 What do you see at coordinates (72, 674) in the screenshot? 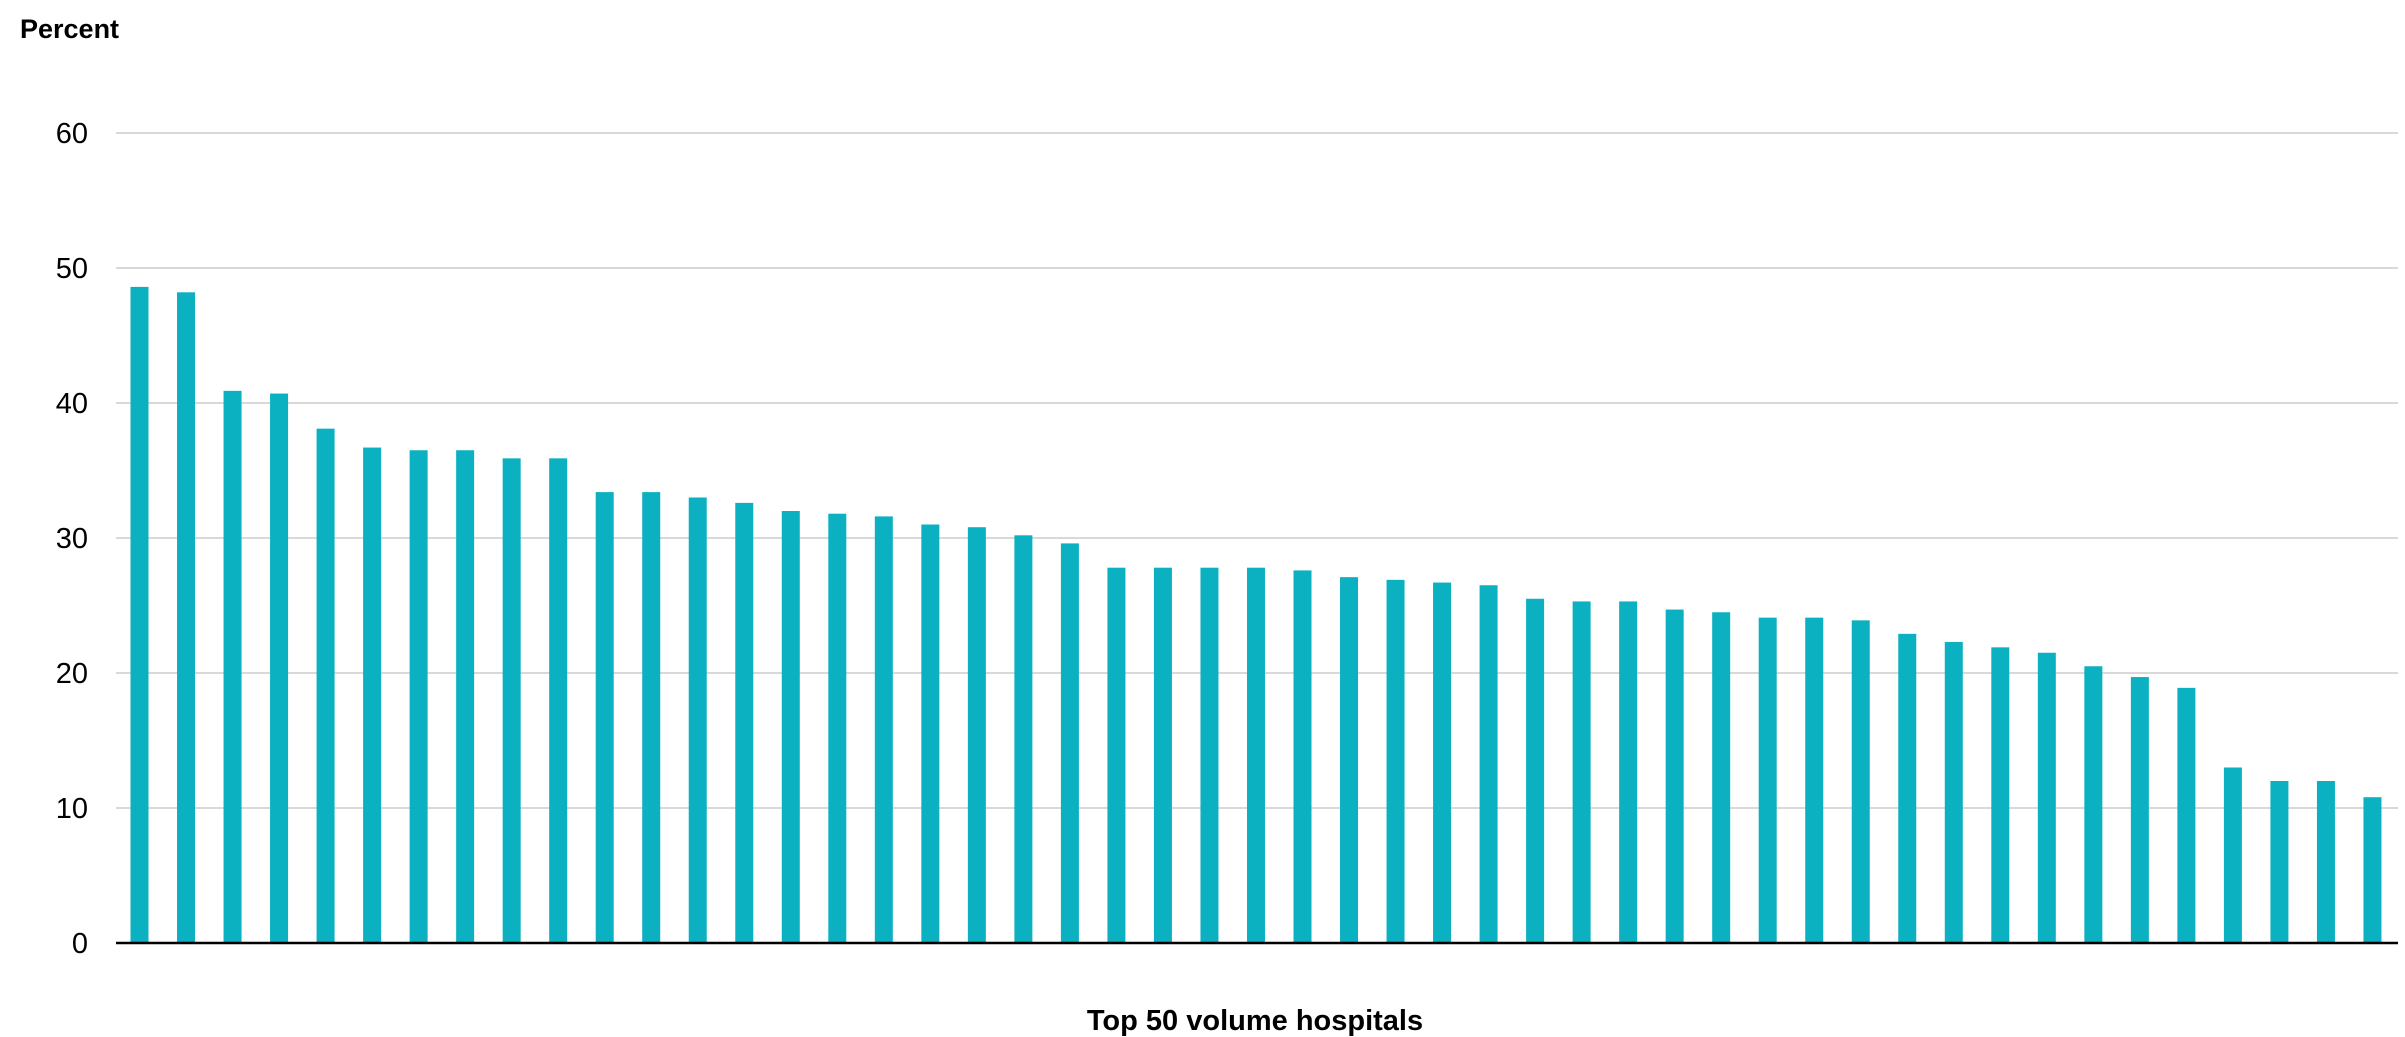
I see `y-tick-label: 20` at bounding box center [72, 674].